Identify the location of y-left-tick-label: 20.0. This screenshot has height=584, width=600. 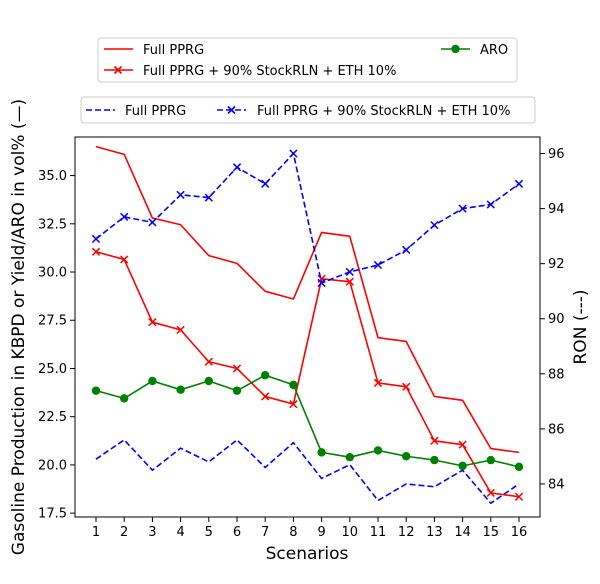
(52, 465).